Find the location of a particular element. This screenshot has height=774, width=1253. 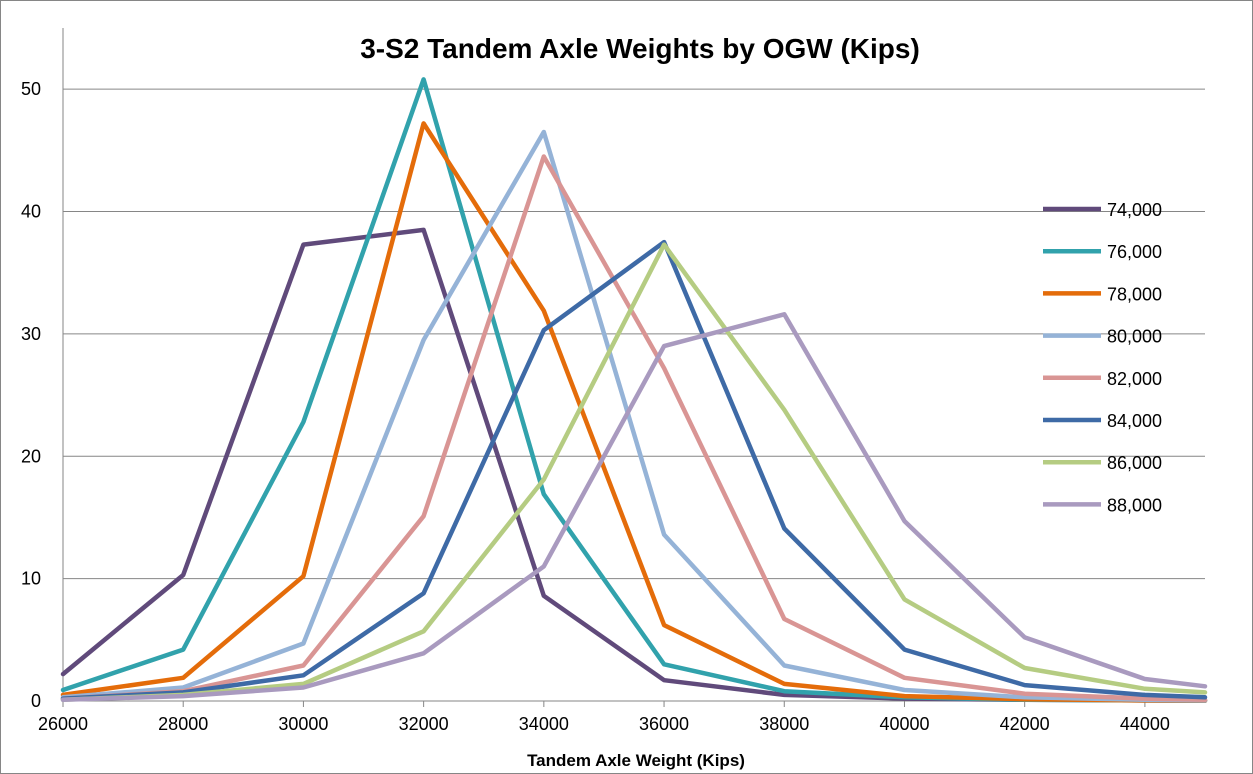

x-tick-label: 44000 is located at coordinates (1145, 724).